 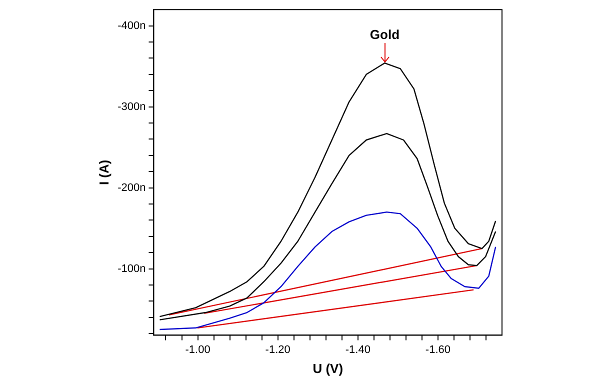 I want to click on annotation: Gold, so click(x=385, y=34).